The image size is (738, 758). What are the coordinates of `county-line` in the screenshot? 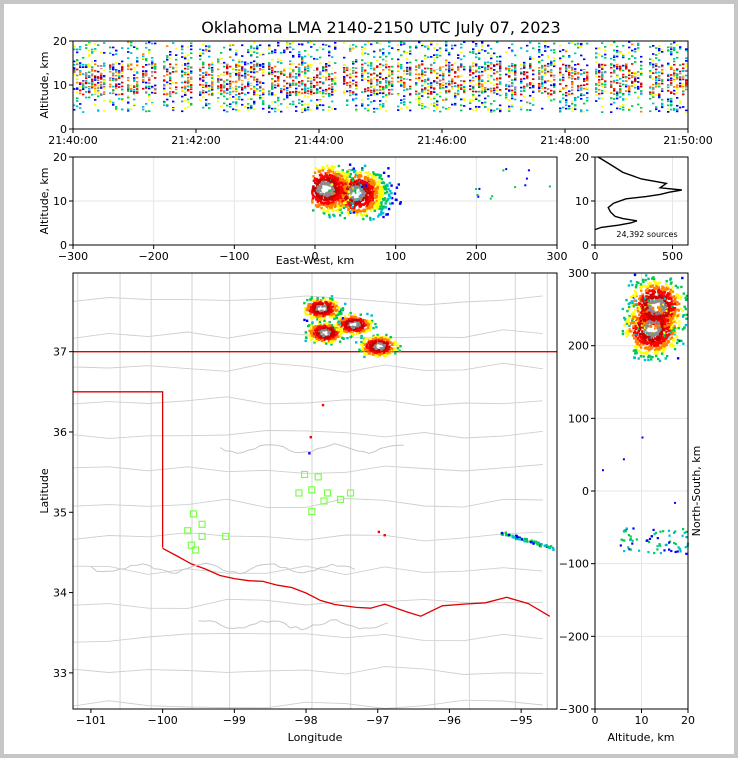 It's located at (308, 536).